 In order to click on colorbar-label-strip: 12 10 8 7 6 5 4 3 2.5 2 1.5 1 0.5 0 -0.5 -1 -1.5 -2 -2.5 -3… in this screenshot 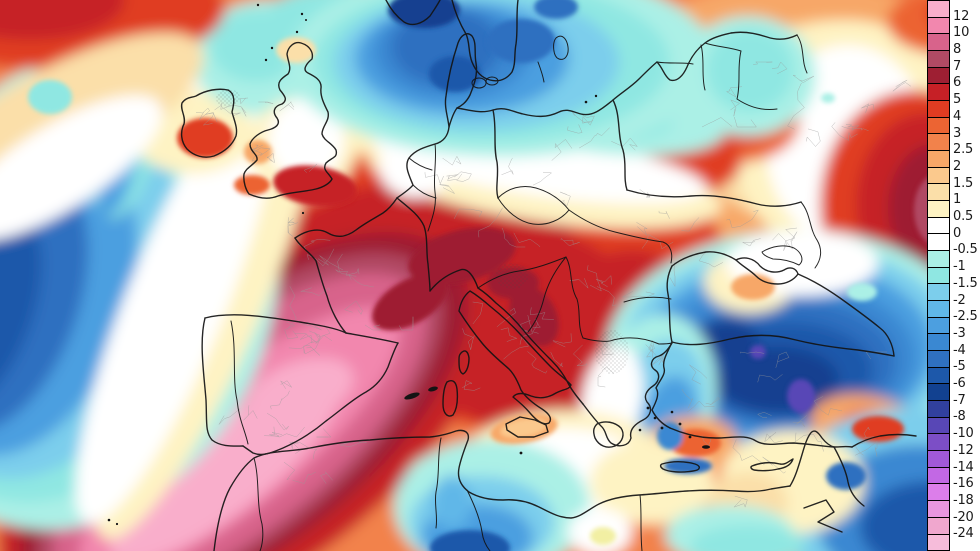, I will do `click(965, 275)`.